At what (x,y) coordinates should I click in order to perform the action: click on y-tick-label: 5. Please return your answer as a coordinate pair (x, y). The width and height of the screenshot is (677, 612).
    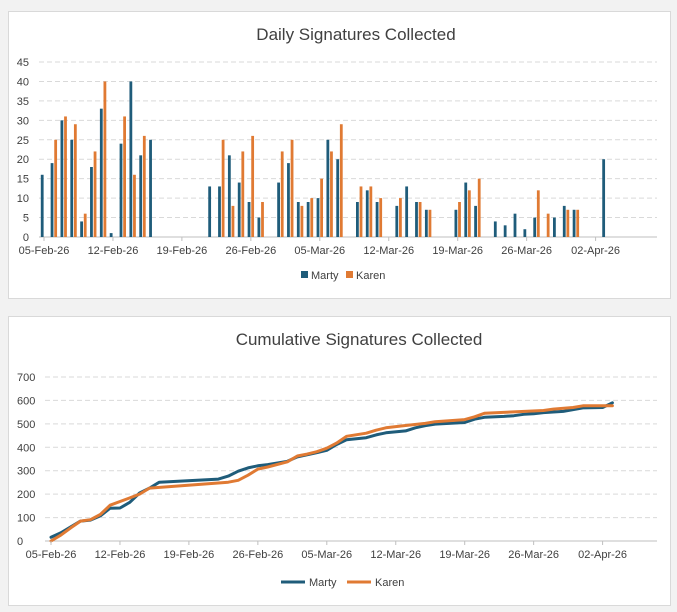
    Looking at the image, I should click on (26, 219).